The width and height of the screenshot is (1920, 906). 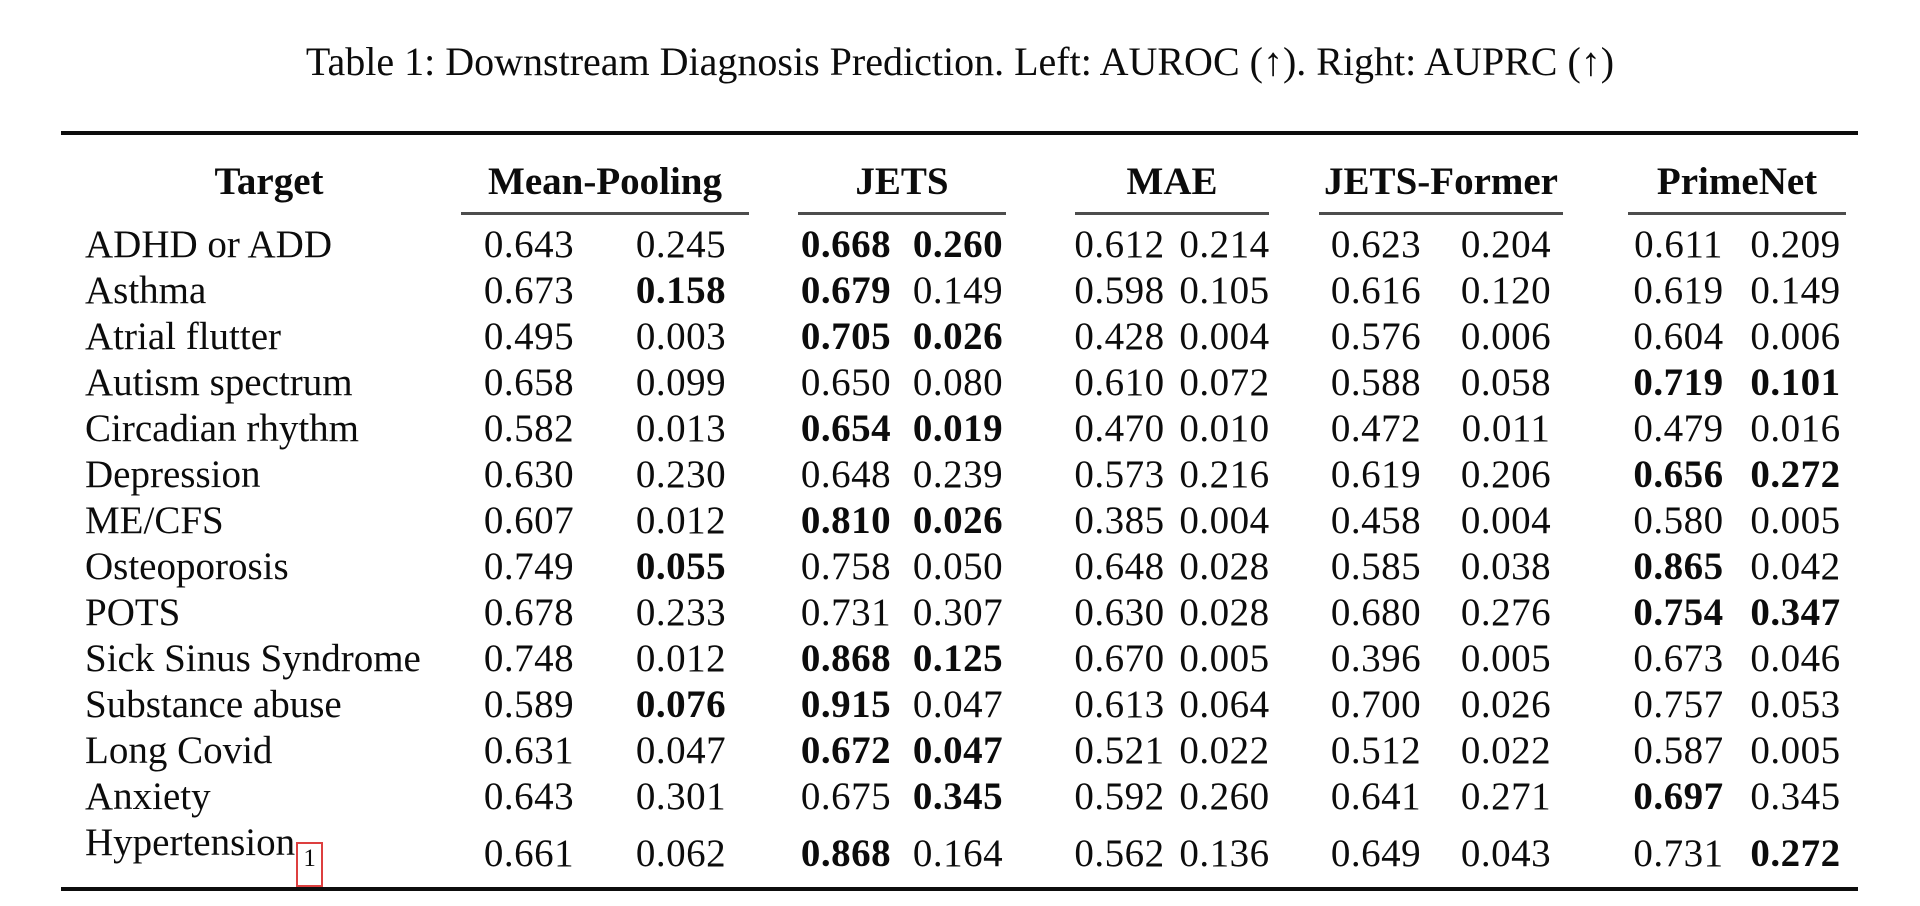 I want to click on metric-value: 0.648, so click(x=1119, y=566).